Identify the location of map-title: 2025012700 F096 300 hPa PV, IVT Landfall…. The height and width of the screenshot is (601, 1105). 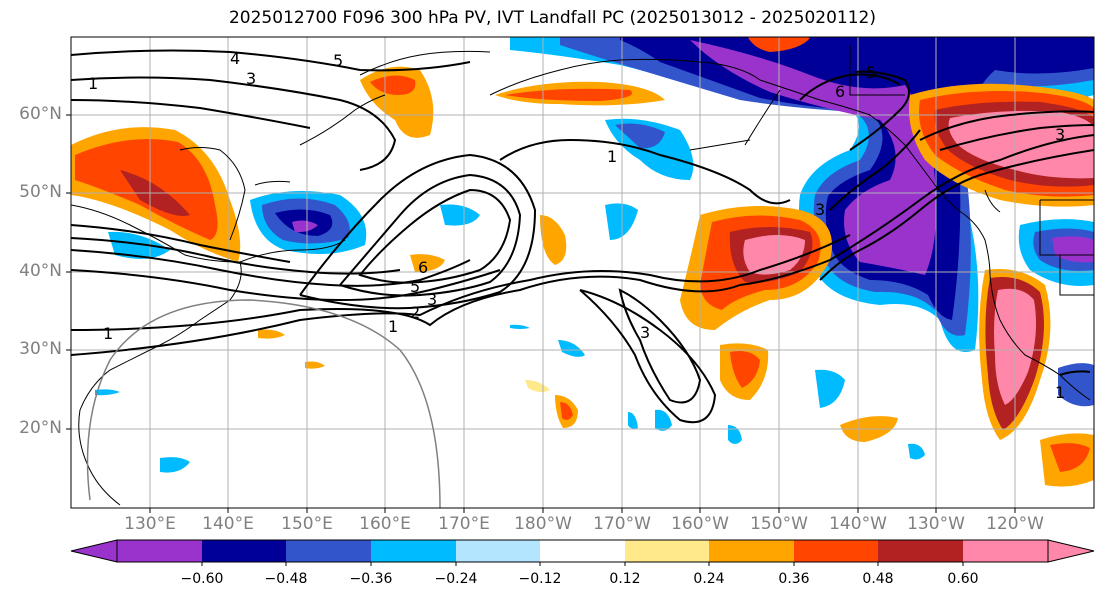
(552, 18).